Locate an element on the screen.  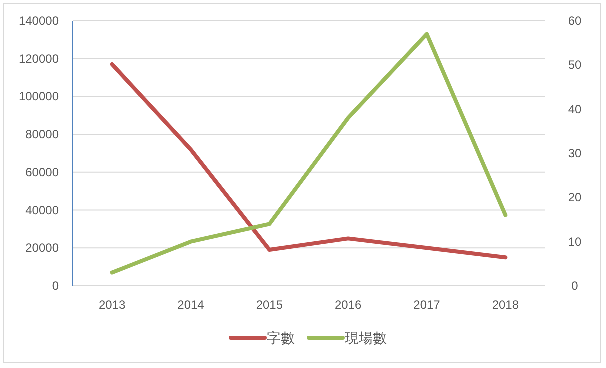
x-tick-label: 2013 is located at coordinates (112, 305).